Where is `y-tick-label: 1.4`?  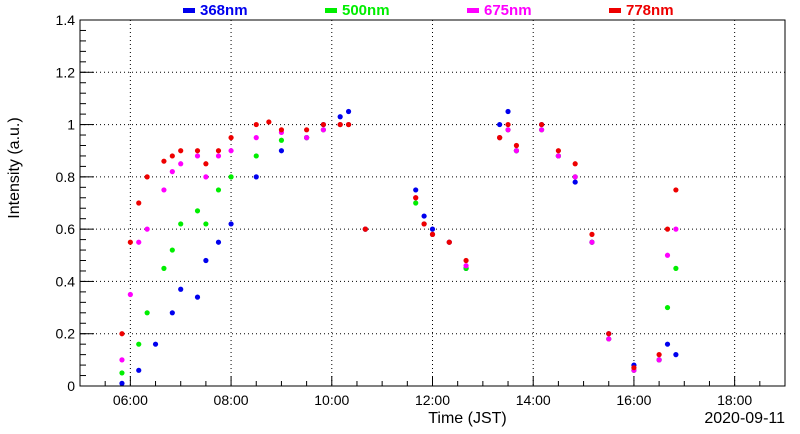 y-tick-label: 1.4 is located at coordinates (66, 20).